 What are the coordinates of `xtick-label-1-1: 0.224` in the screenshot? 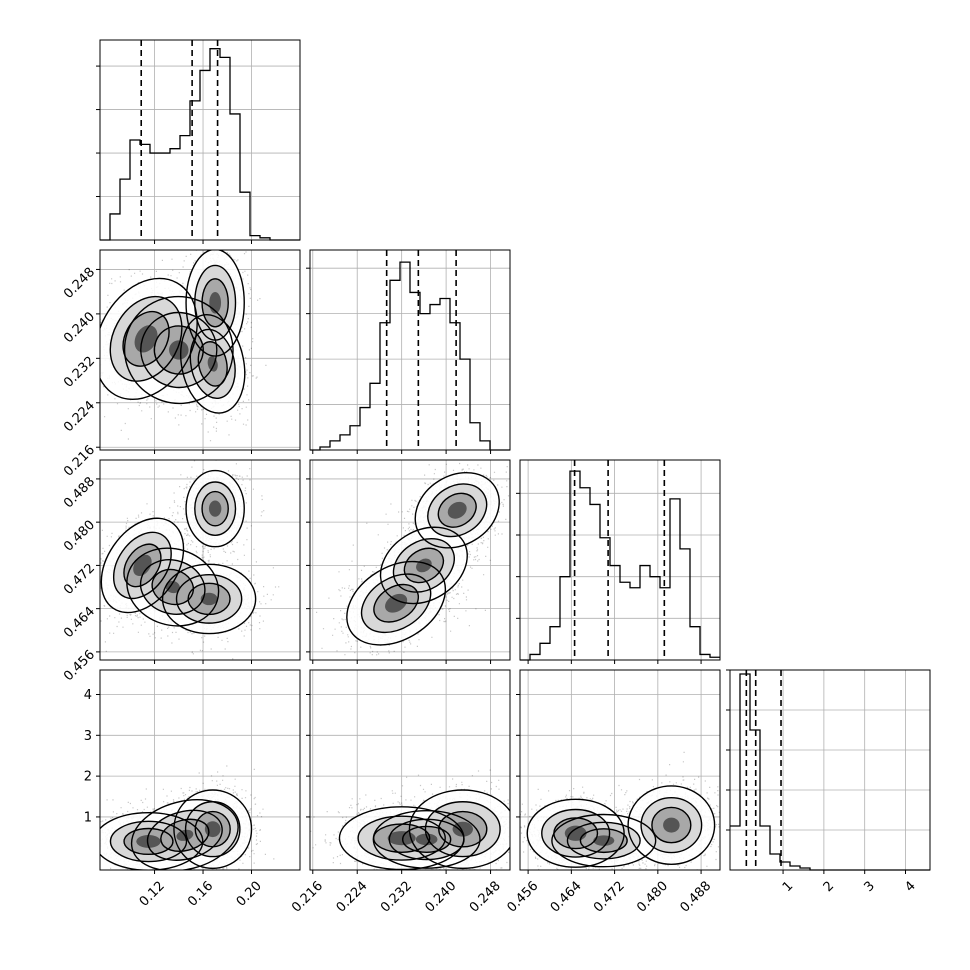 It's located at (352, 897).